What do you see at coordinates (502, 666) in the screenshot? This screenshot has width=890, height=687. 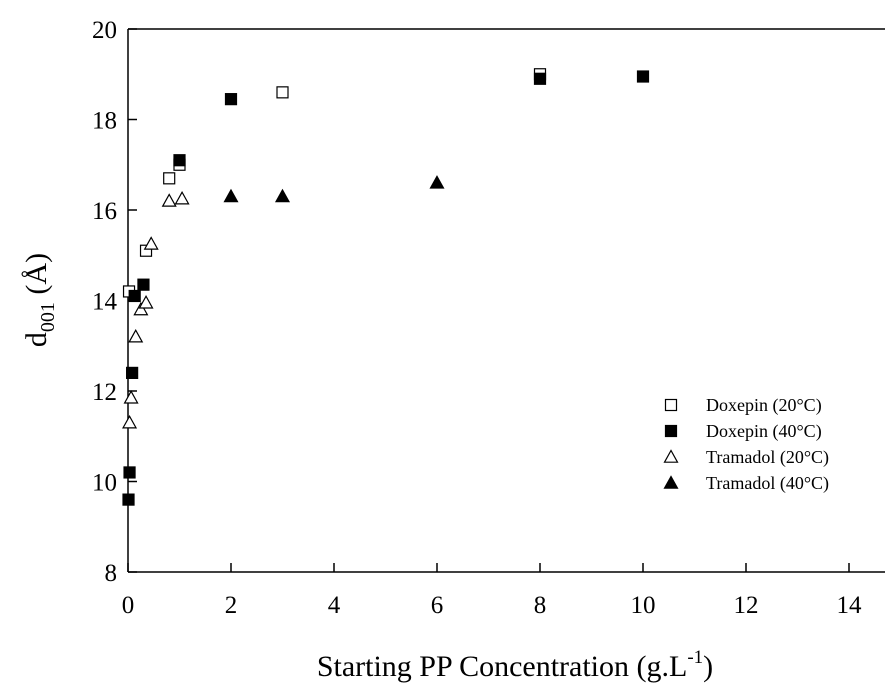 I see `x-axis-title-main: Starting PP Concentration (g.L` at bounding box center [502, 666].